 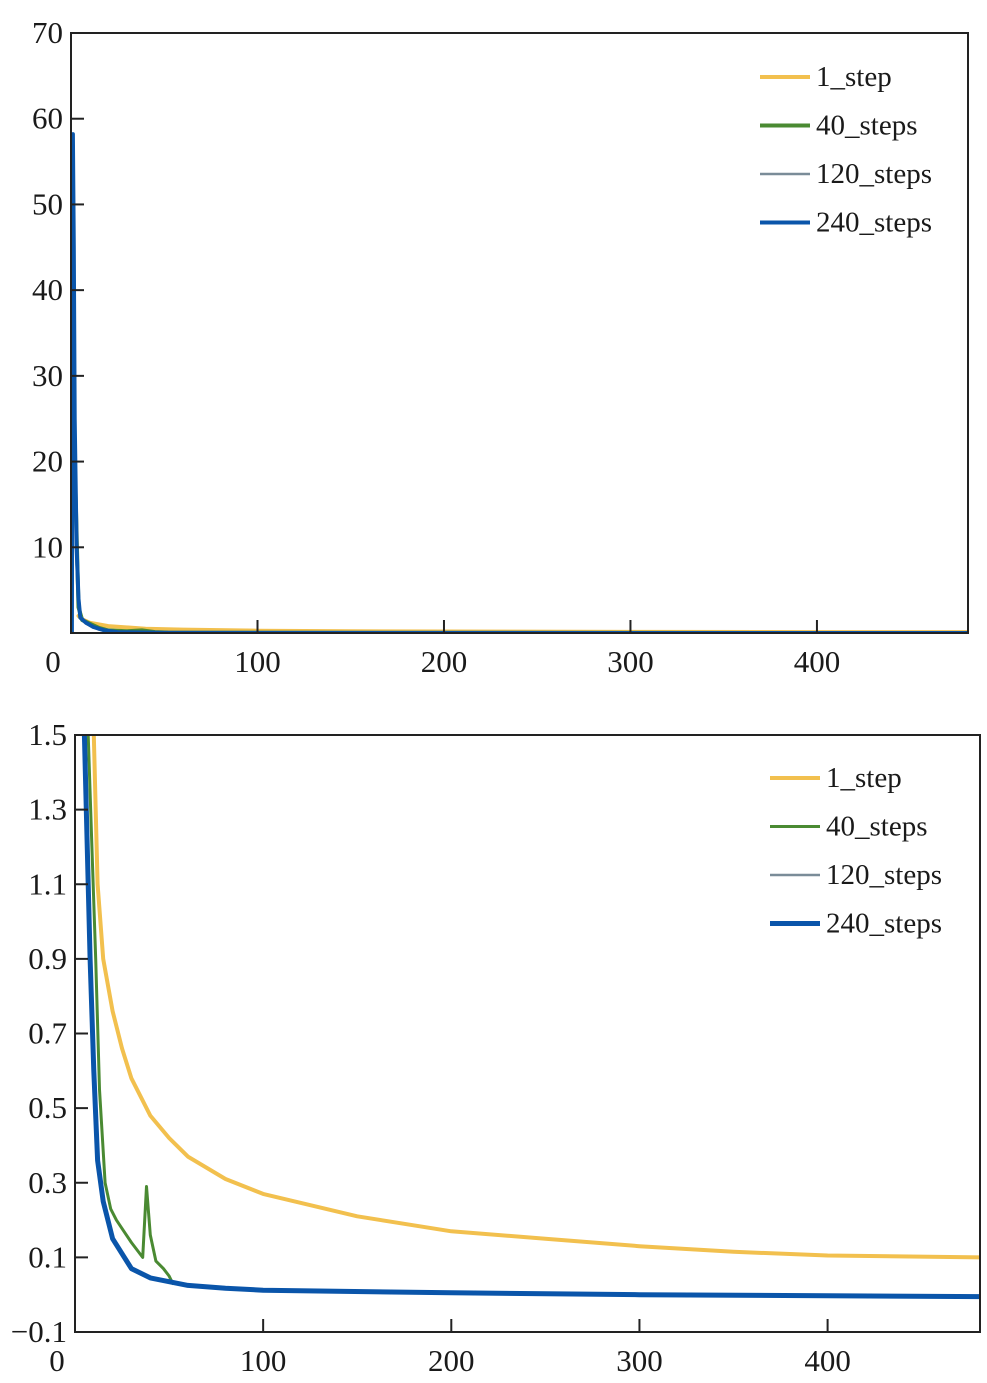 What do you see at coordinates (47, 289) in the screenshot?
I see `y-tick-label: 40` at bounding box center [47, 289].